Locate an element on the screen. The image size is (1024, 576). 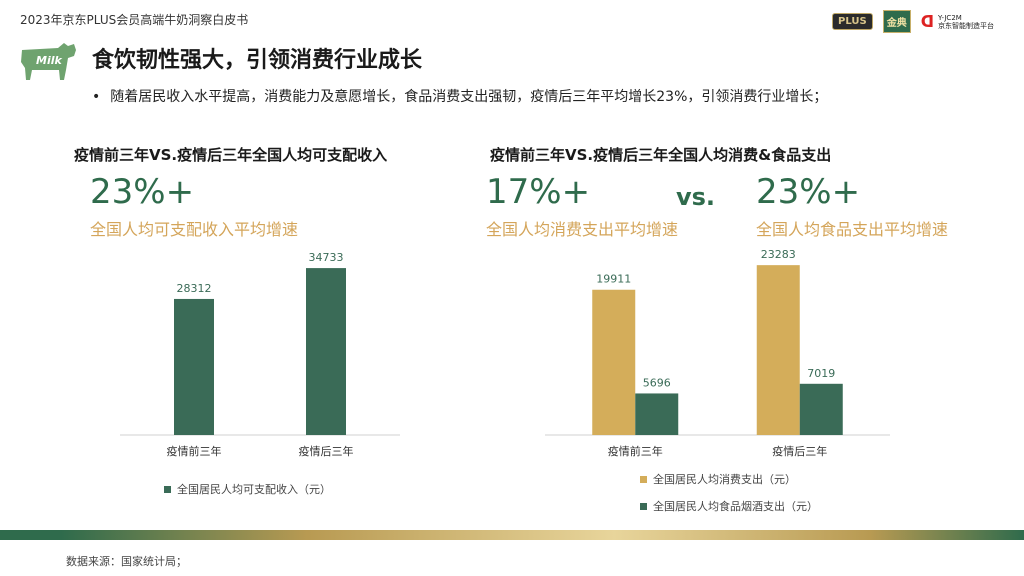
income-bar-chart: 28312 疫情前三年 34733 疫情后三年 is located at coordinates (260, 354).